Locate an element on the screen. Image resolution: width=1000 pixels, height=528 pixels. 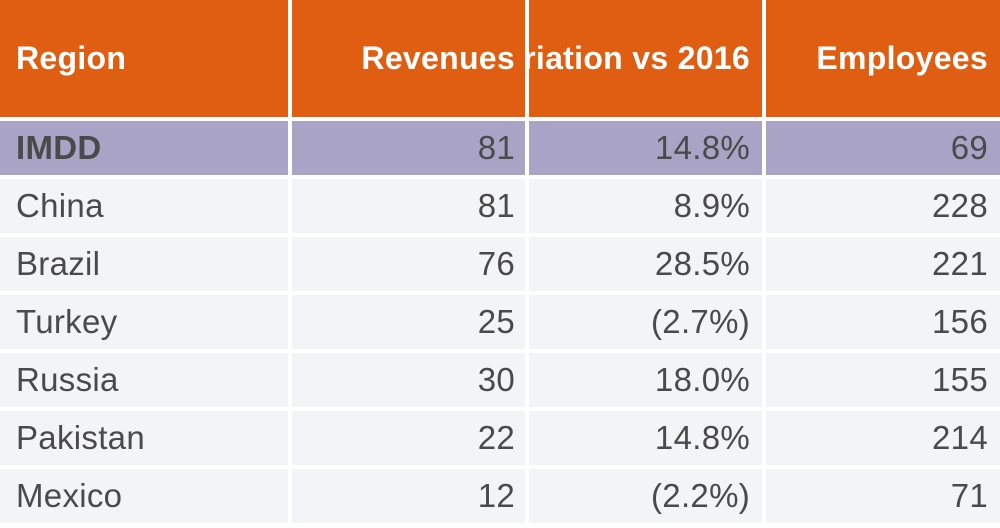
cell-employees: 214 is located at coordinates (883, 438).